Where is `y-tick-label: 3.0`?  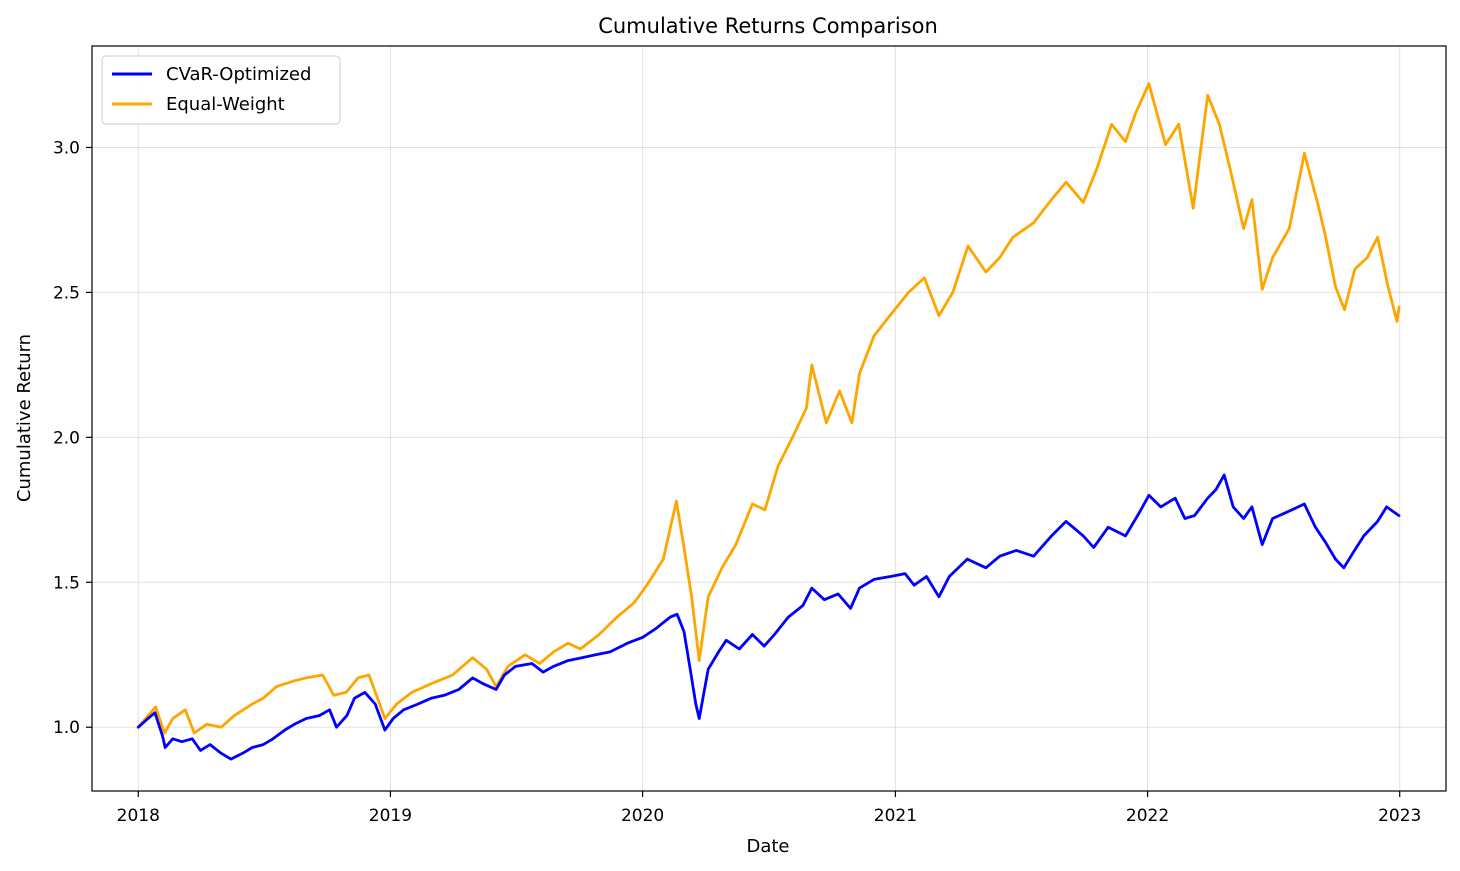
y-tick-label: 3.0 is located at coordinates (66, 148).